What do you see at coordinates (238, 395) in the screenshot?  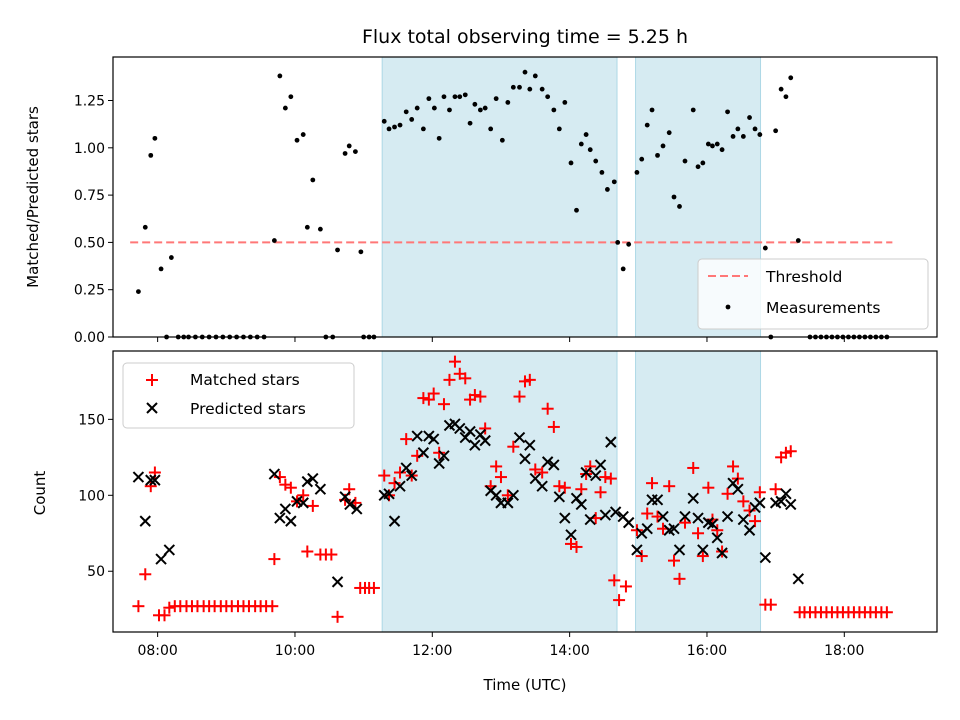 I see `bottom-legend-box` at bounding box center [238, 395].